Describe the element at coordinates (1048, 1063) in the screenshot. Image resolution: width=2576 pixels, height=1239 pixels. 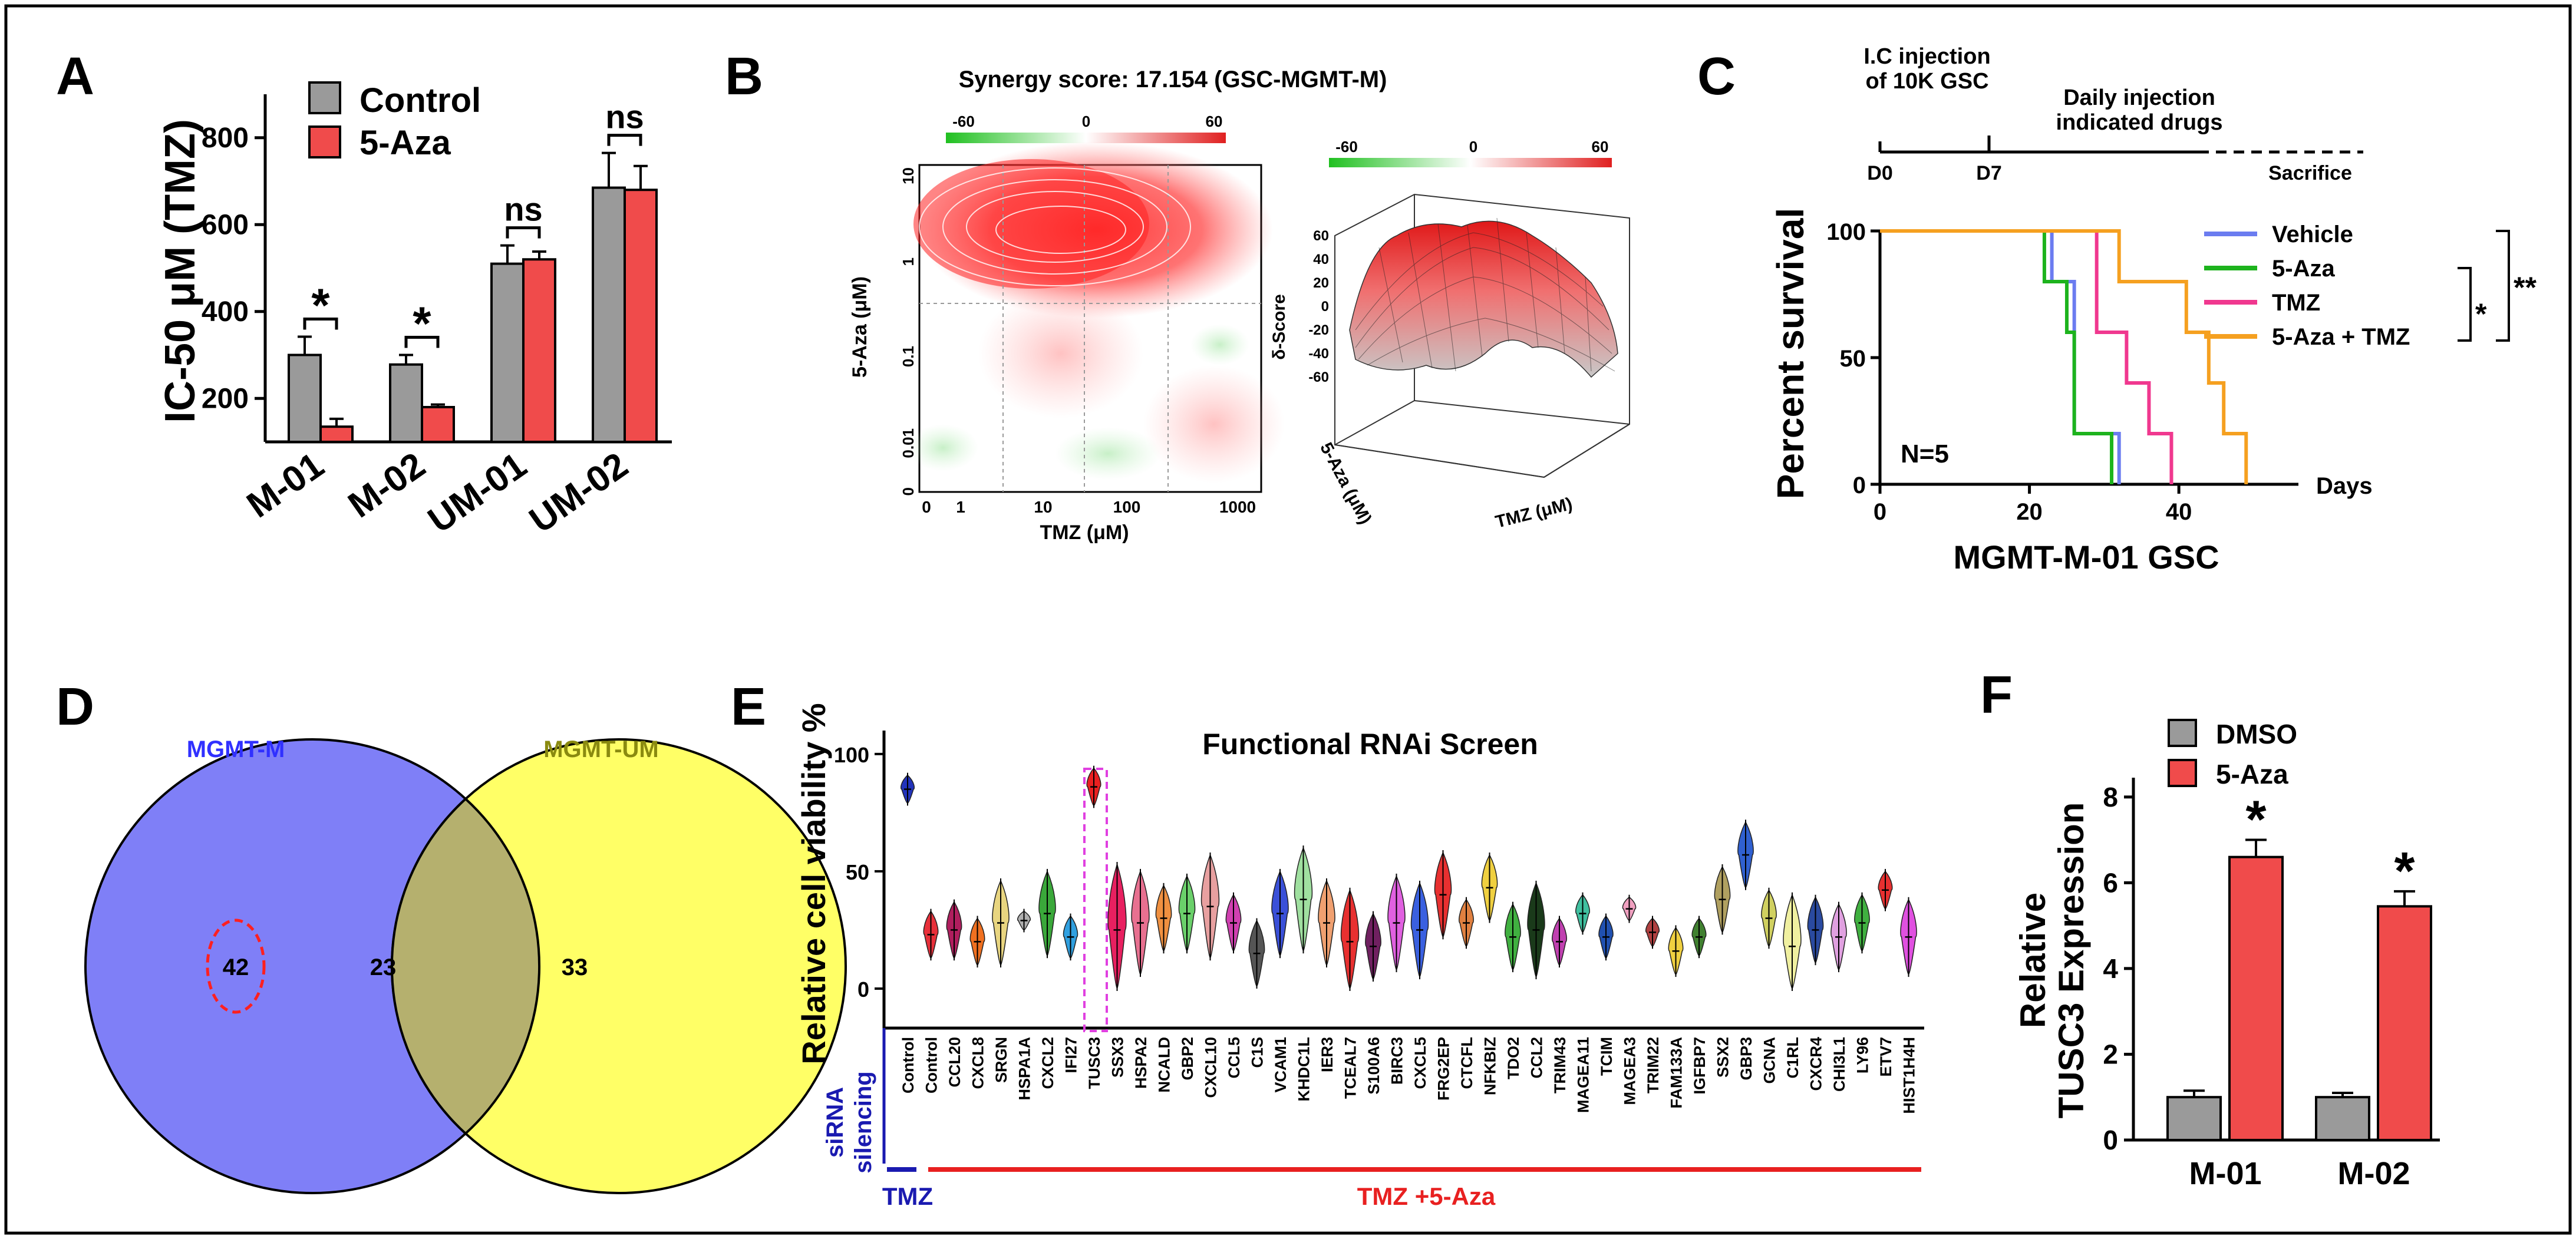
I see `e-xtick-label: CXCL2` at that location.